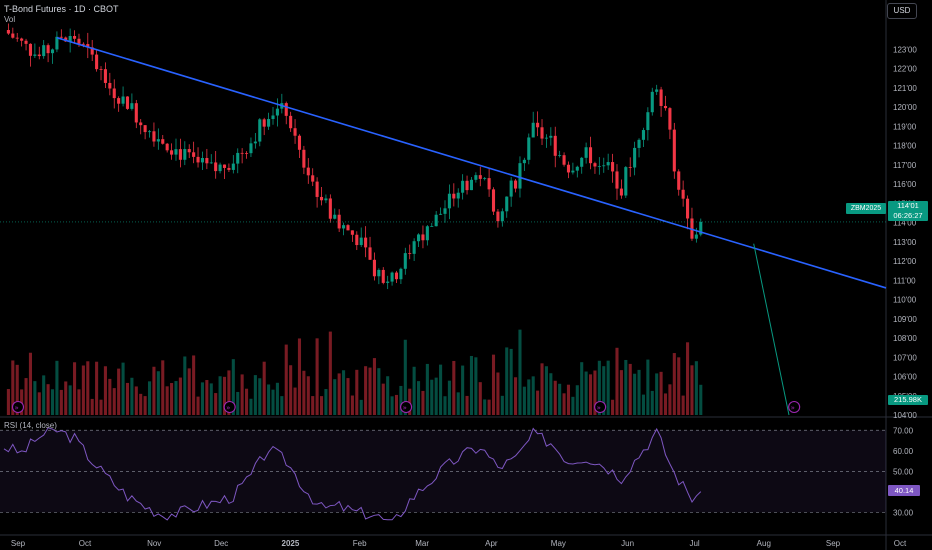 The height and width of the screenshot is (550, 932). Describe the element at coordinates (905, 338) in the screenshot. I see `price-tick-label: 108'00` at that location.